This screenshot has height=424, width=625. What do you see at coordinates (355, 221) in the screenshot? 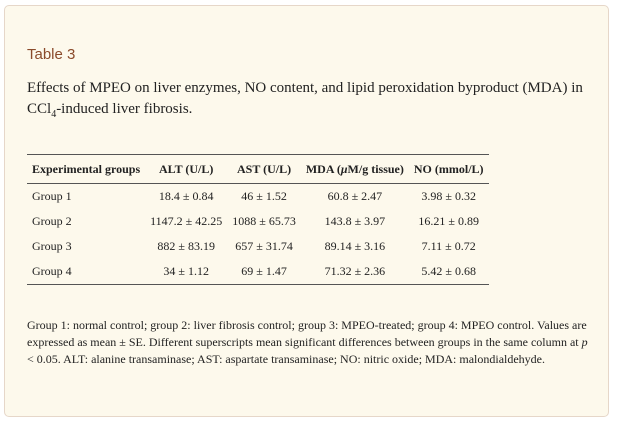
I see `cell-mda: 143.8 ± 3.97` at bounding box center [355, 221].